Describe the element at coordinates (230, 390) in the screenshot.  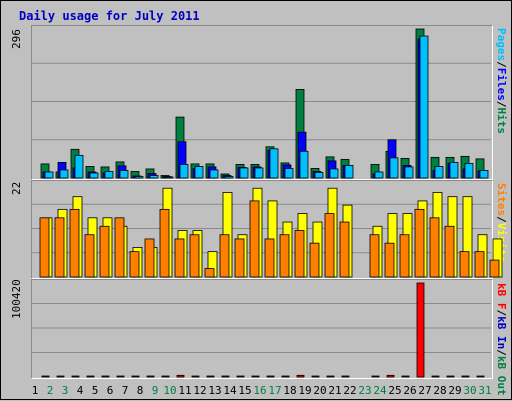
I see `day-label: 14` at that location.